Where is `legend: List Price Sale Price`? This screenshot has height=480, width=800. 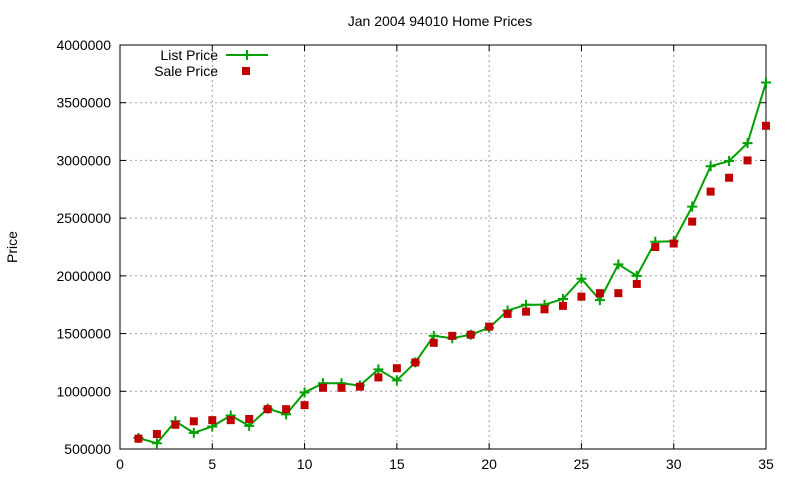 legend: List Price Sale Price is located at coordinates (211, 63).